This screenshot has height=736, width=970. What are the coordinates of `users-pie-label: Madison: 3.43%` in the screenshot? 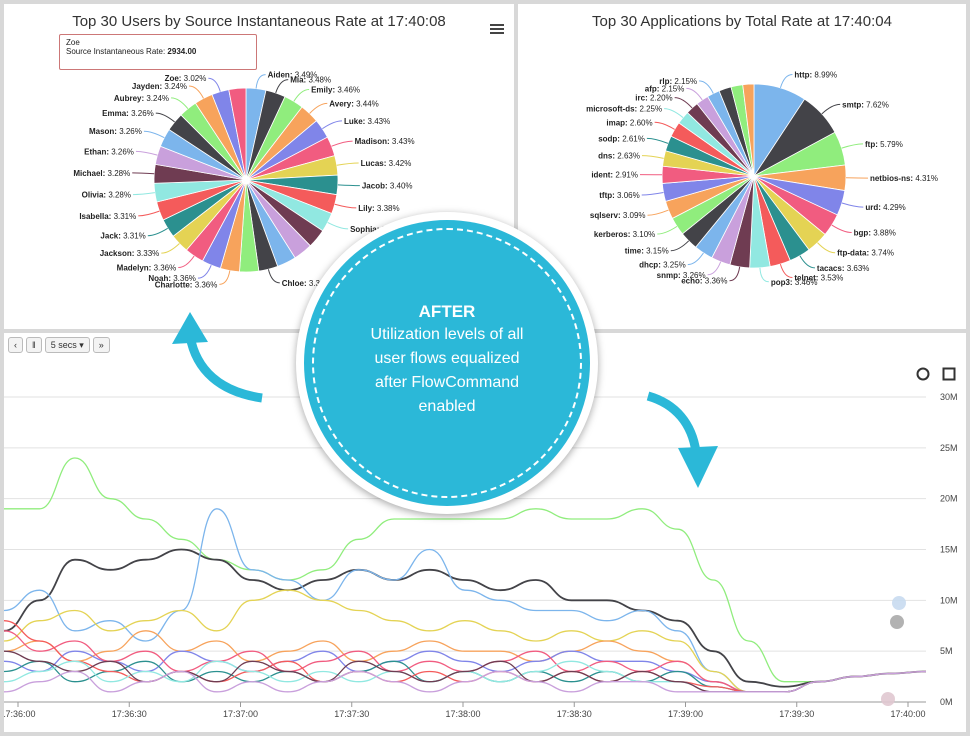 It's located at (385, 141).